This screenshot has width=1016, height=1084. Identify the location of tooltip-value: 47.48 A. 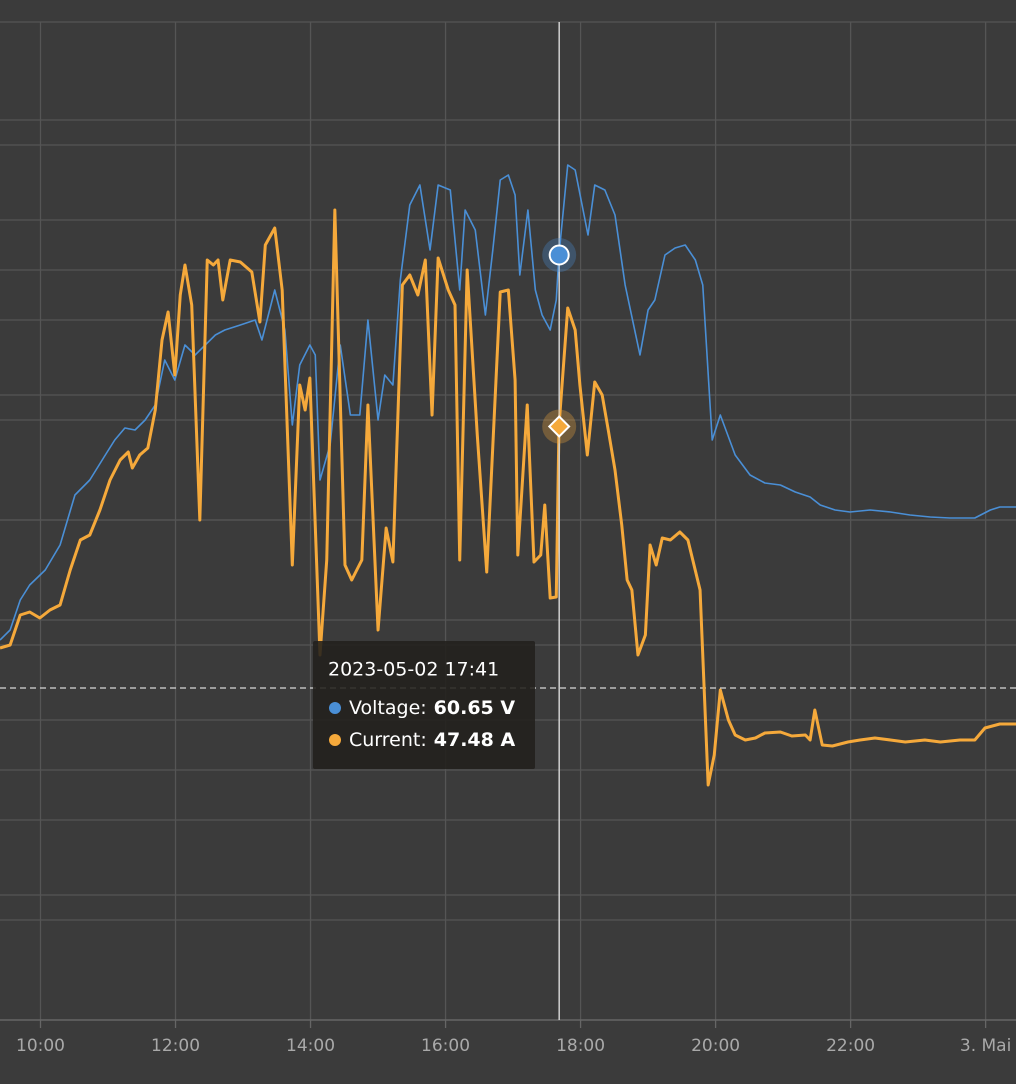
(475, 740).